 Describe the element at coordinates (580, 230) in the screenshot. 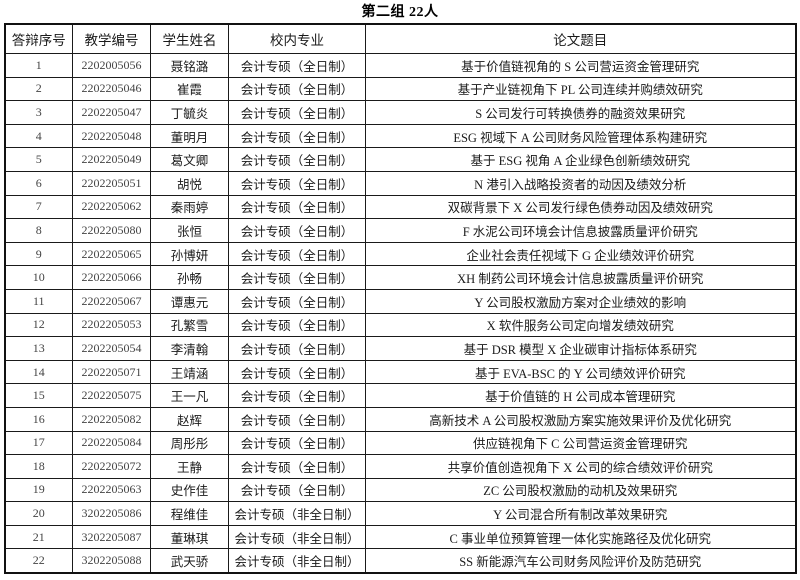

I see `thesis-title-cell: F 水泥公司环境会计信息披露质量评价研究` at that location.